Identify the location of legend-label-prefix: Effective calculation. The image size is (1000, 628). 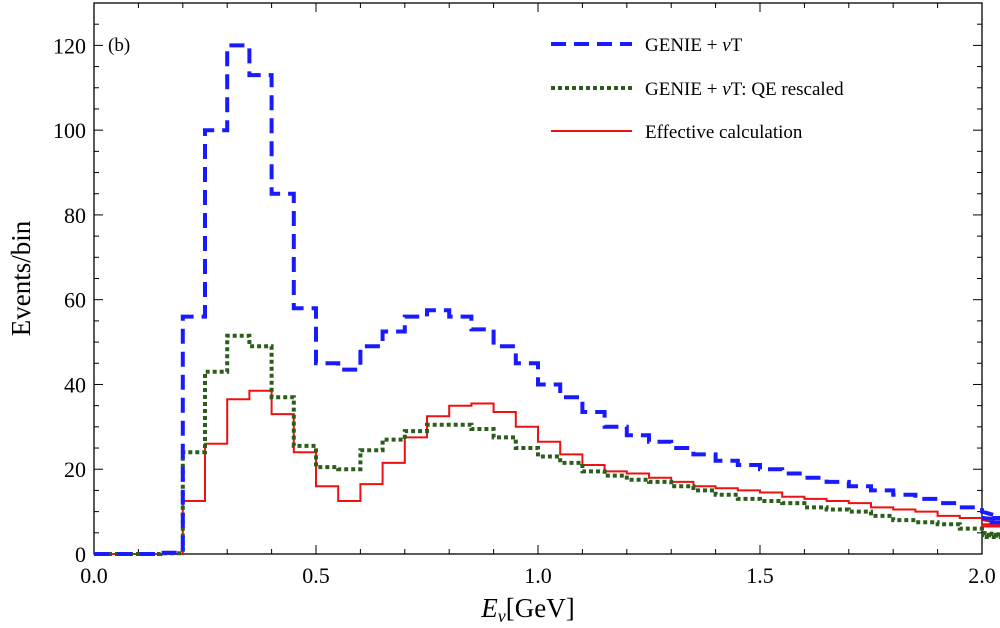
(724, 132).